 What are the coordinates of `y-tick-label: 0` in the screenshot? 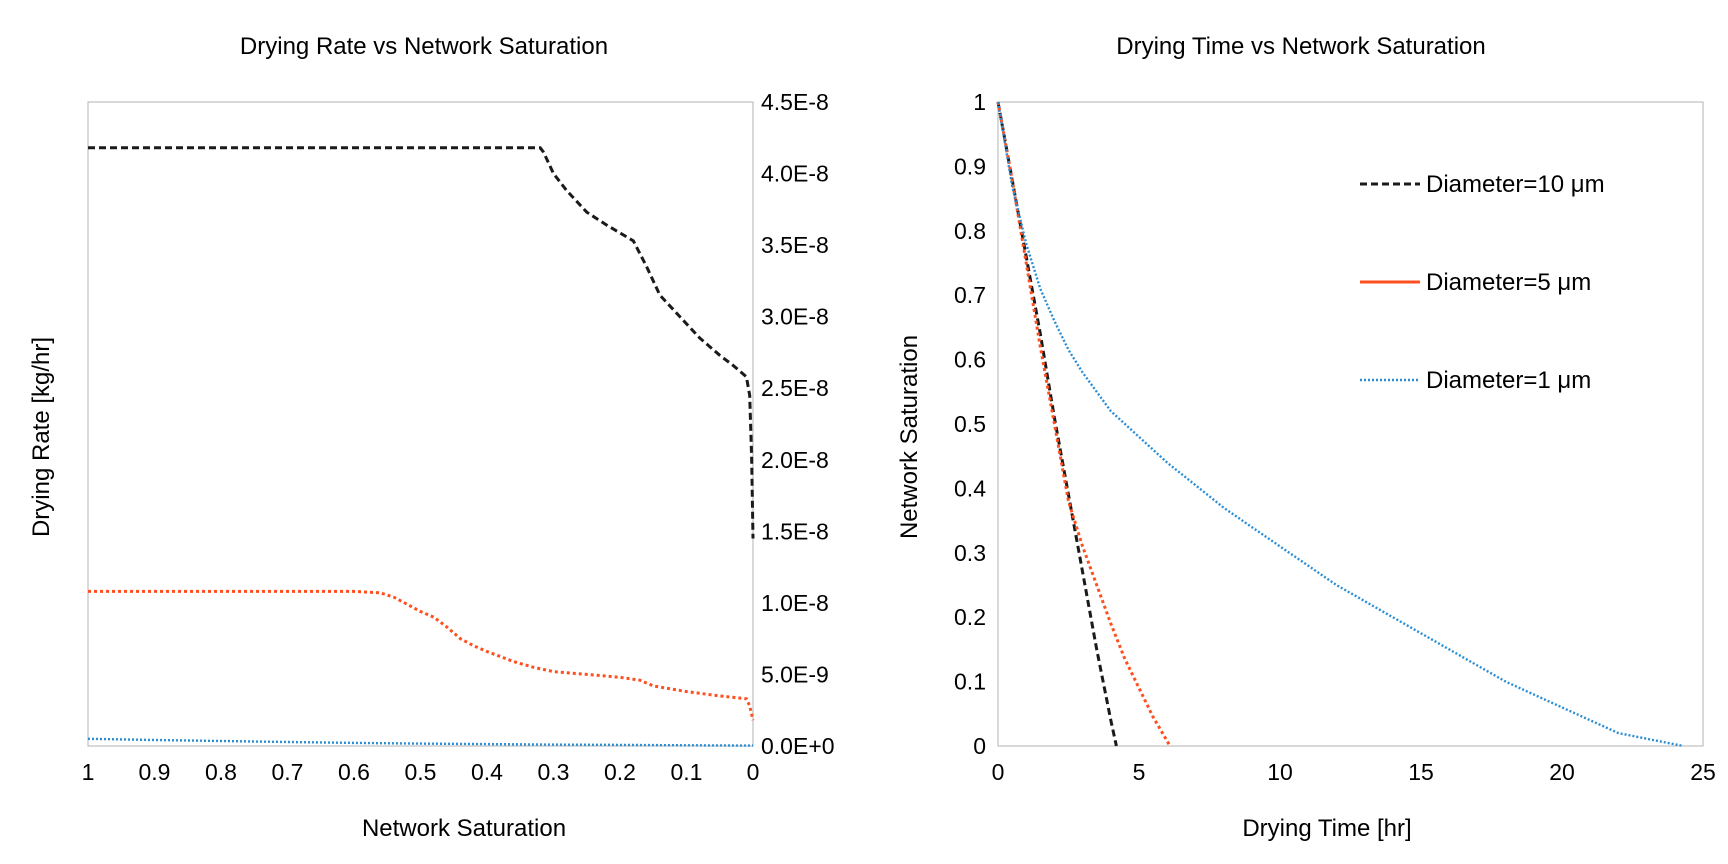 It's located at (979, 746).